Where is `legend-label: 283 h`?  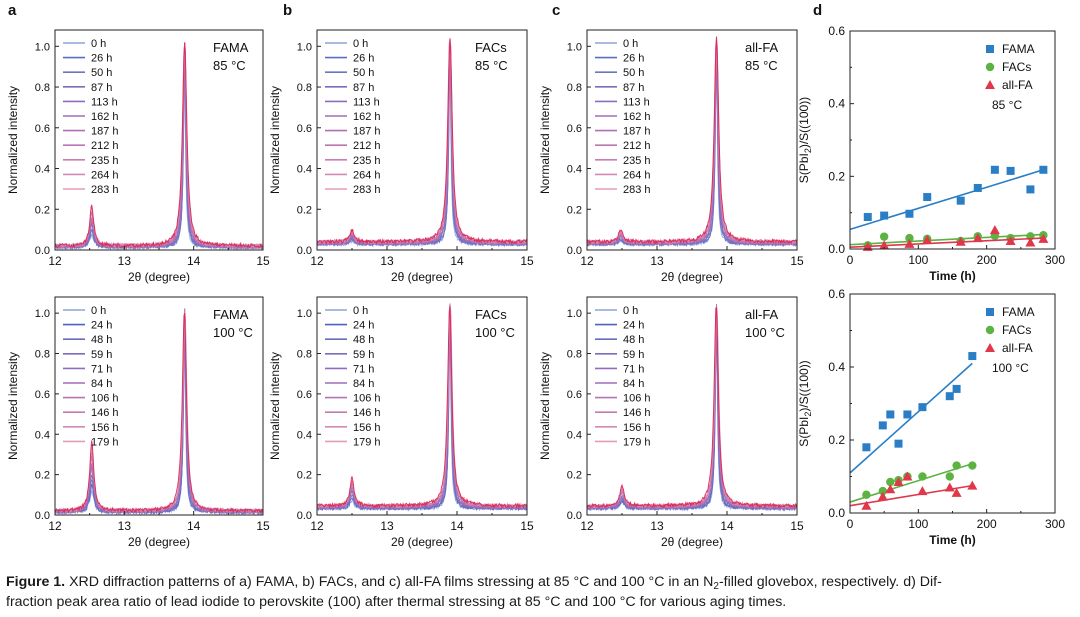
legend-label: 283 h is located at coordinates (637, 190).